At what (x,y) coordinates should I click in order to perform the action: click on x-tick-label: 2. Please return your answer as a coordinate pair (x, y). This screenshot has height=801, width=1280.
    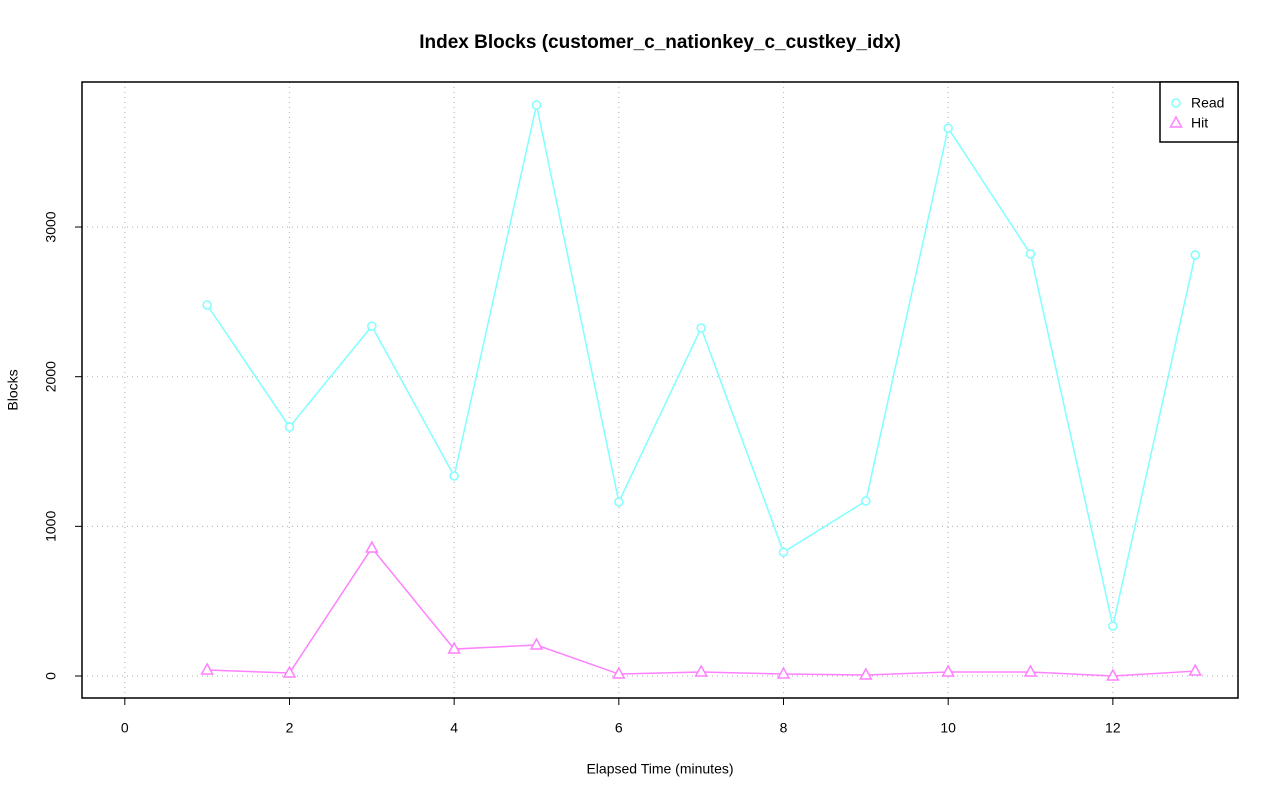
    Looking at the image, I should click on (290, 728).